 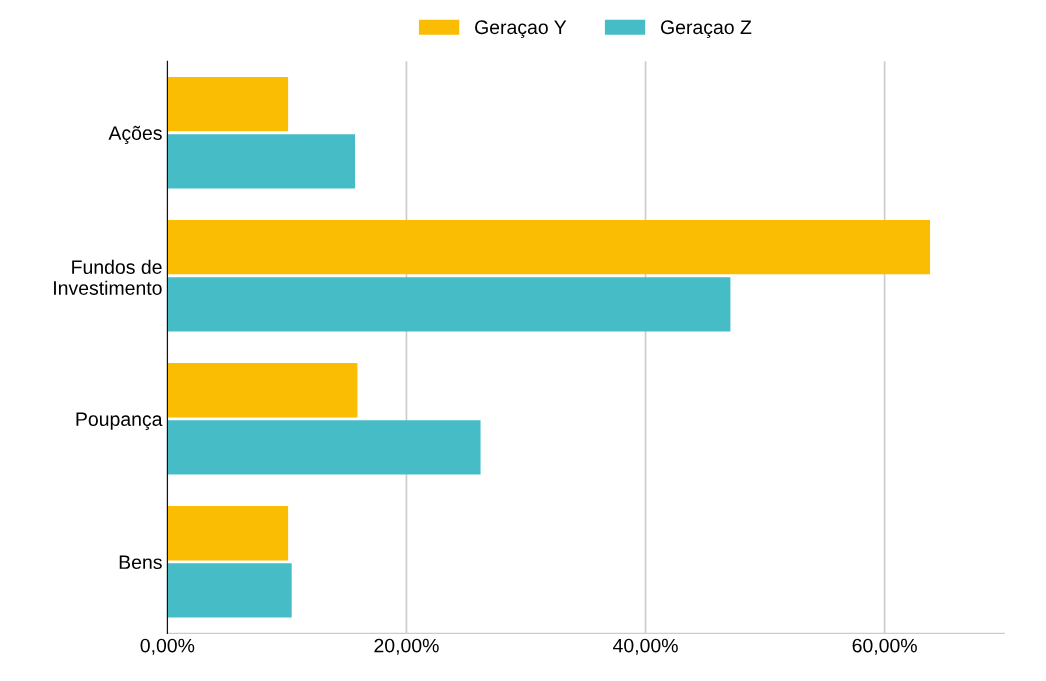 What do you see at coordinates (645, 646) in the screenshot?
I see `x-tick-label: 40,00%` at bounding box center [645, 646].